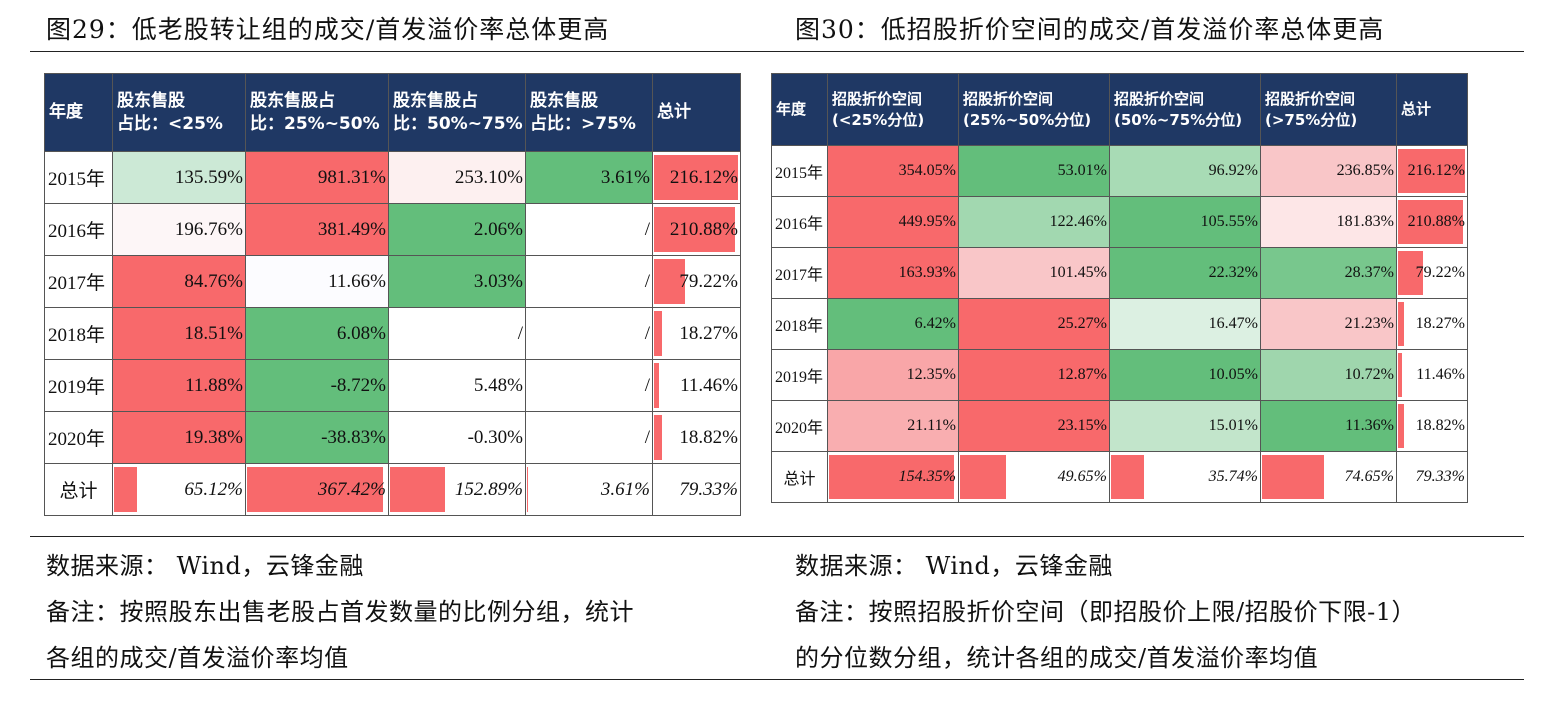  What do you see at coordinates (1436, 221) in the screenshot?
I see `cell-value: 210.88%` at bounding box center [1436, 221].